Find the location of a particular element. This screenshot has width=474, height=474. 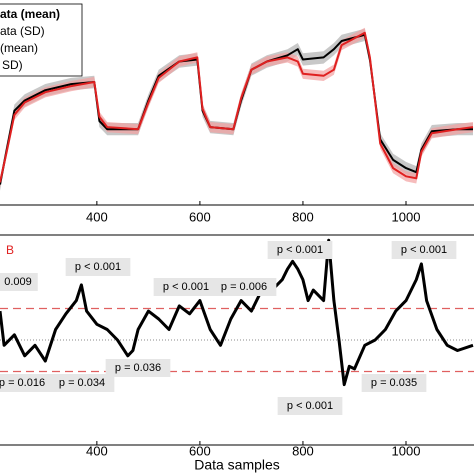

annotation-text: p = 0.006 is located at coordinates (244, 287).